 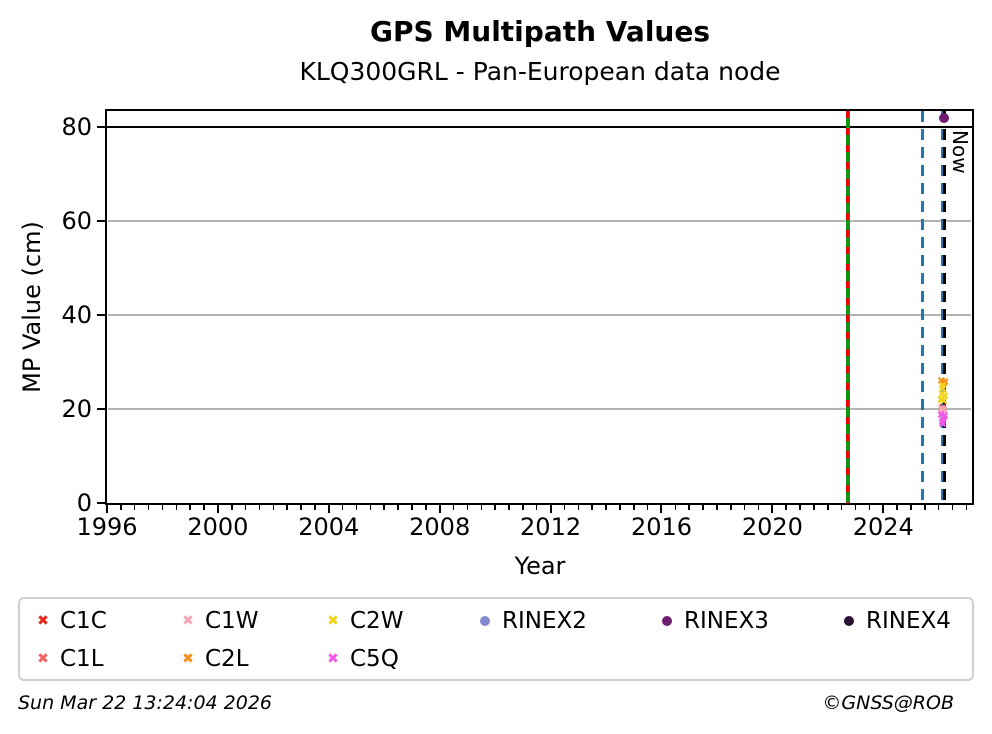 What do you see at coordinates (772, 527) in the screenshot?
I see `x-tick-label: 2020` at bounding box center [772, 527].